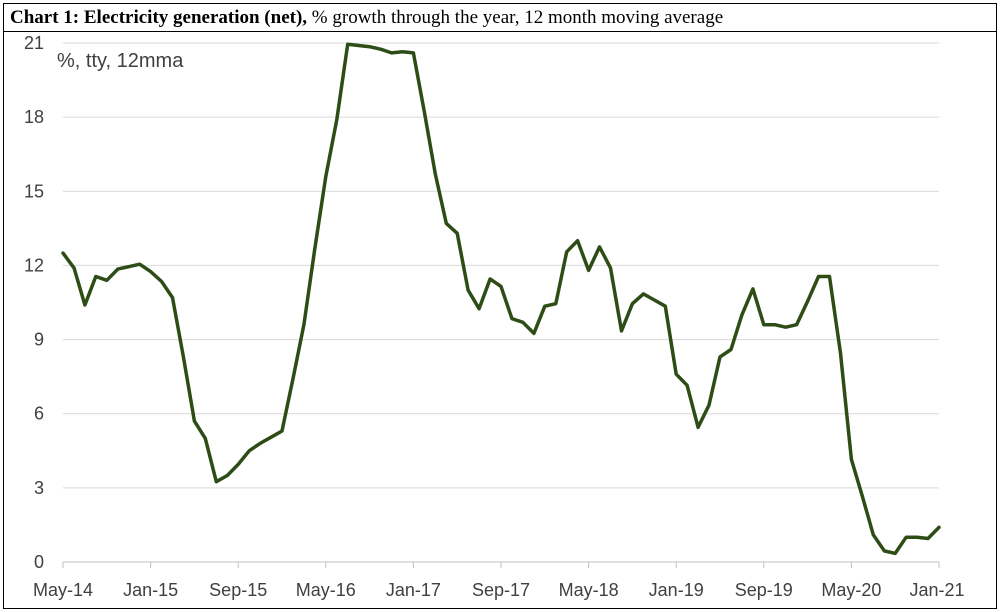 This screenshot has width=1000, height=612. What do you see at coordinates (764, 590) in the screenshot?
I see `x-tick-label: Sep-19` at bounding box center [764, 590].